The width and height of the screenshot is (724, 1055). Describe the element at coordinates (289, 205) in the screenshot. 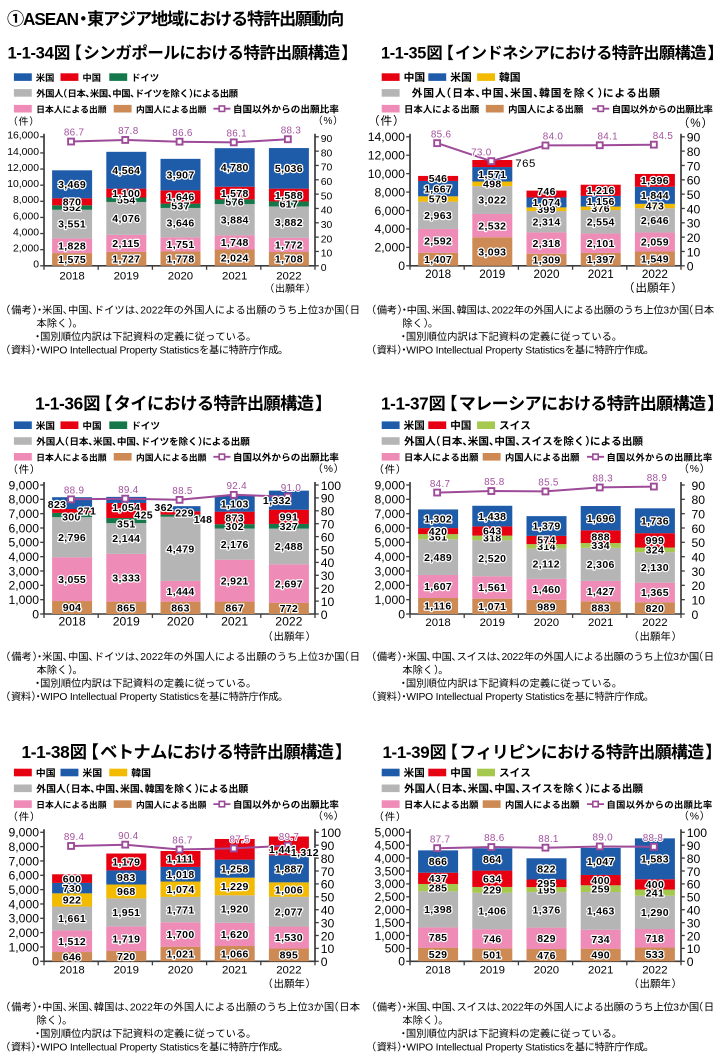

I see `svg-text: 617` at that location.